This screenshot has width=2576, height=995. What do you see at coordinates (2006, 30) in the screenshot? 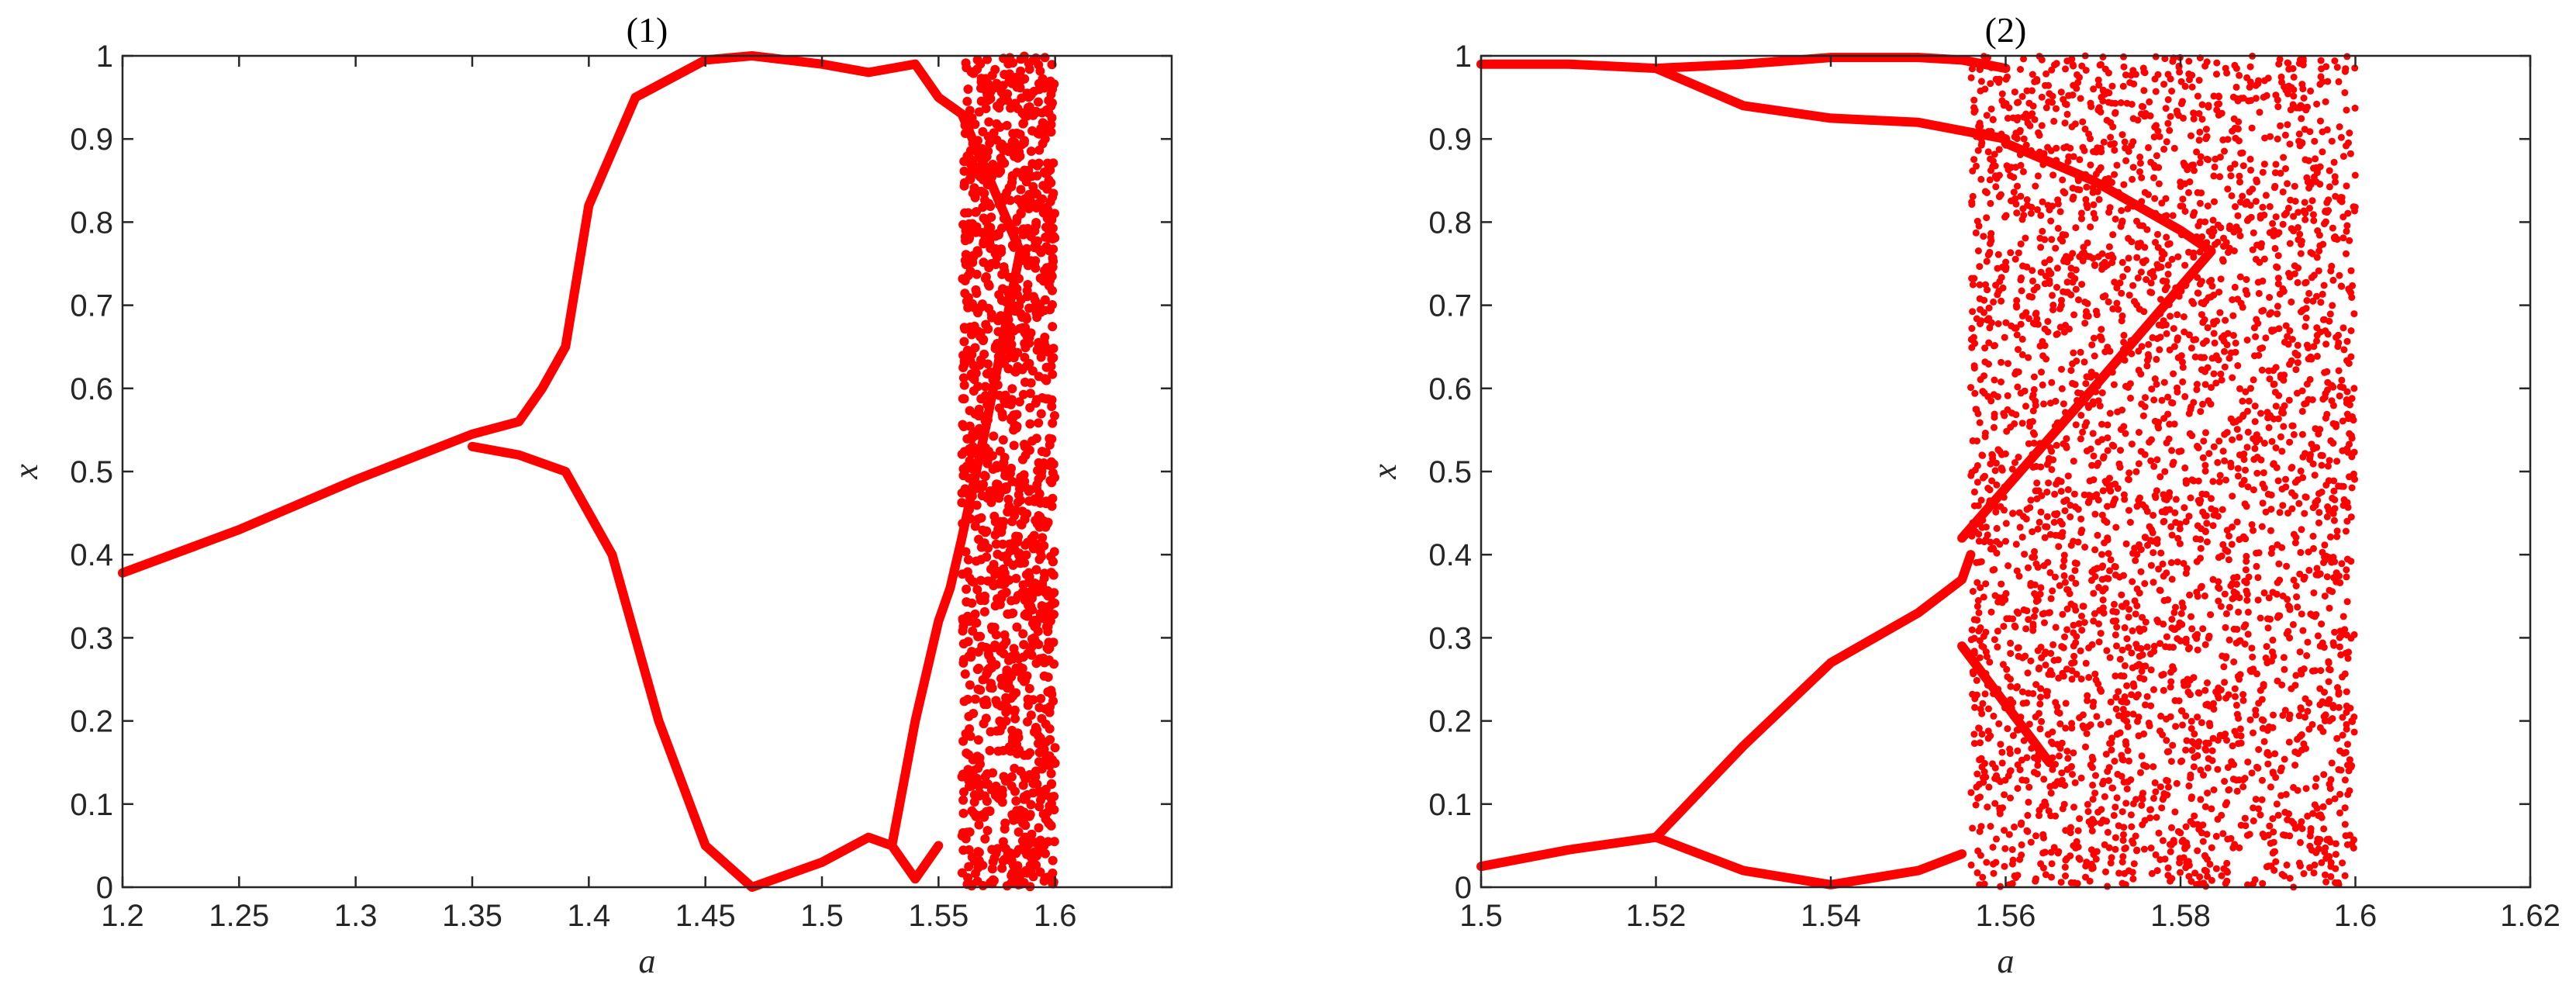
I see `chart-title: (2)` at bounding box center [2006, 30].